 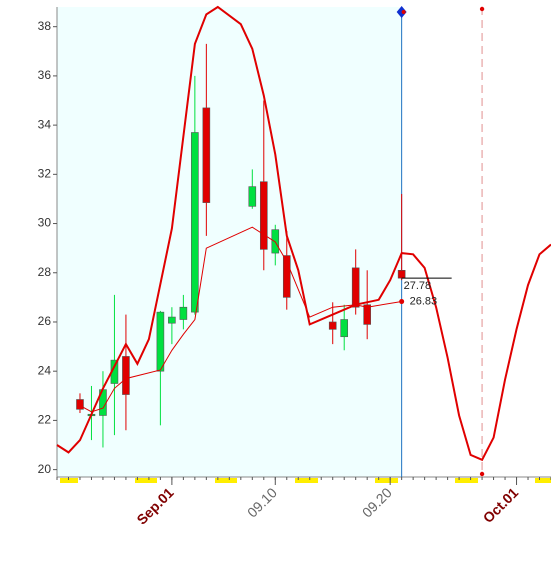 I want to click on y-tick-label: 26, so click(x=45, y=321).